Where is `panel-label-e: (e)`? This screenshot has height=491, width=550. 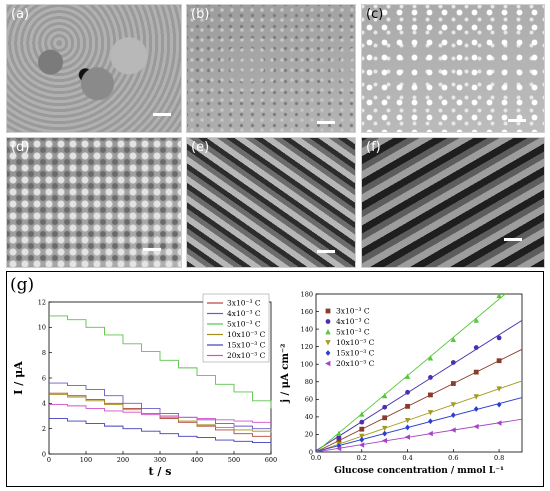
panel-label-e: (e) is located at coordinates (200, 147).